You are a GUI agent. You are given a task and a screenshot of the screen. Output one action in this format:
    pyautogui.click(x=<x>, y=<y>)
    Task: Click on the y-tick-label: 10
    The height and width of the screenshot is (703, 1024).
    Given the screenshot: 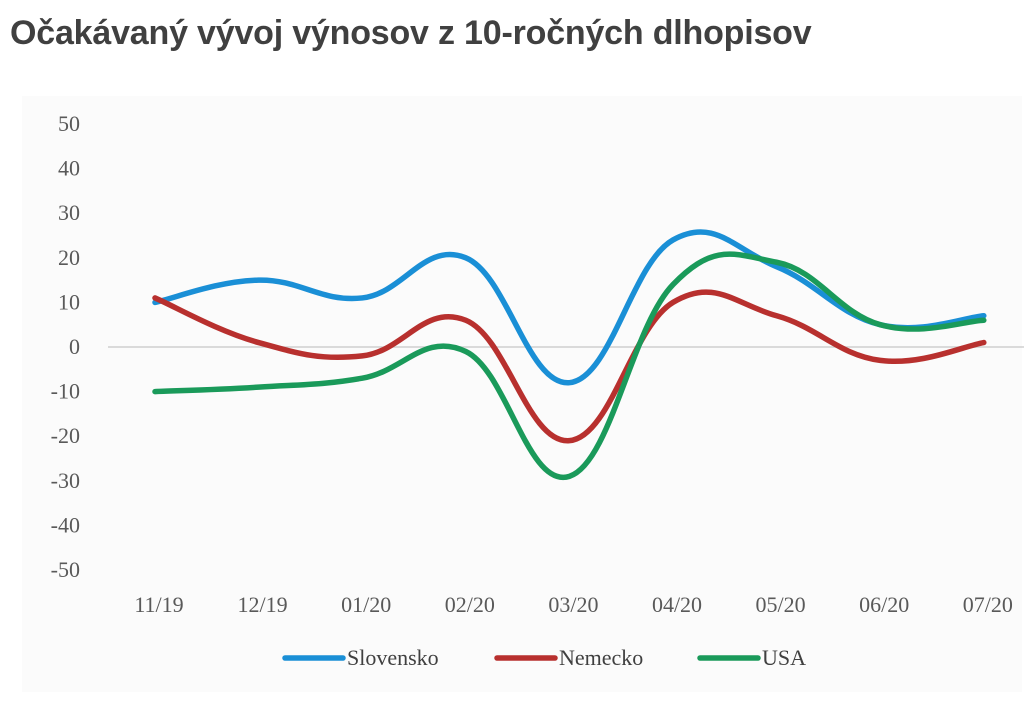 What is the action you would take?
    pyautogui.click(x=69, y=301)
    